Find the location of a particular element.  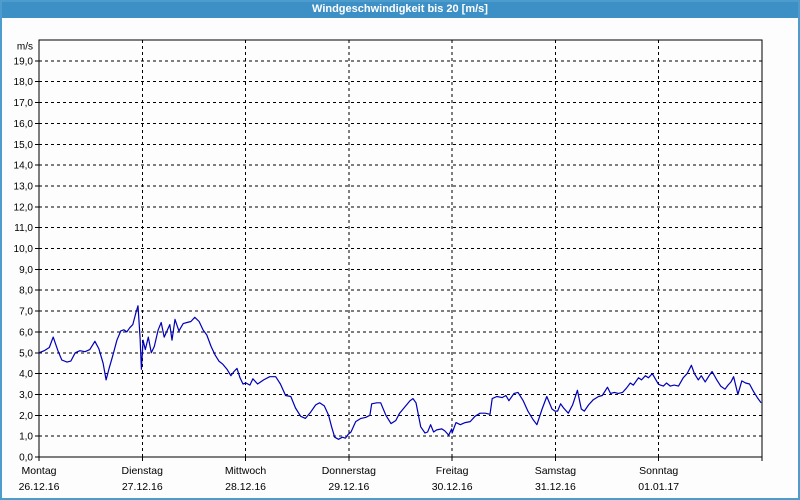

y-axis-label: 15,0 is located at coordinates (24, 145).